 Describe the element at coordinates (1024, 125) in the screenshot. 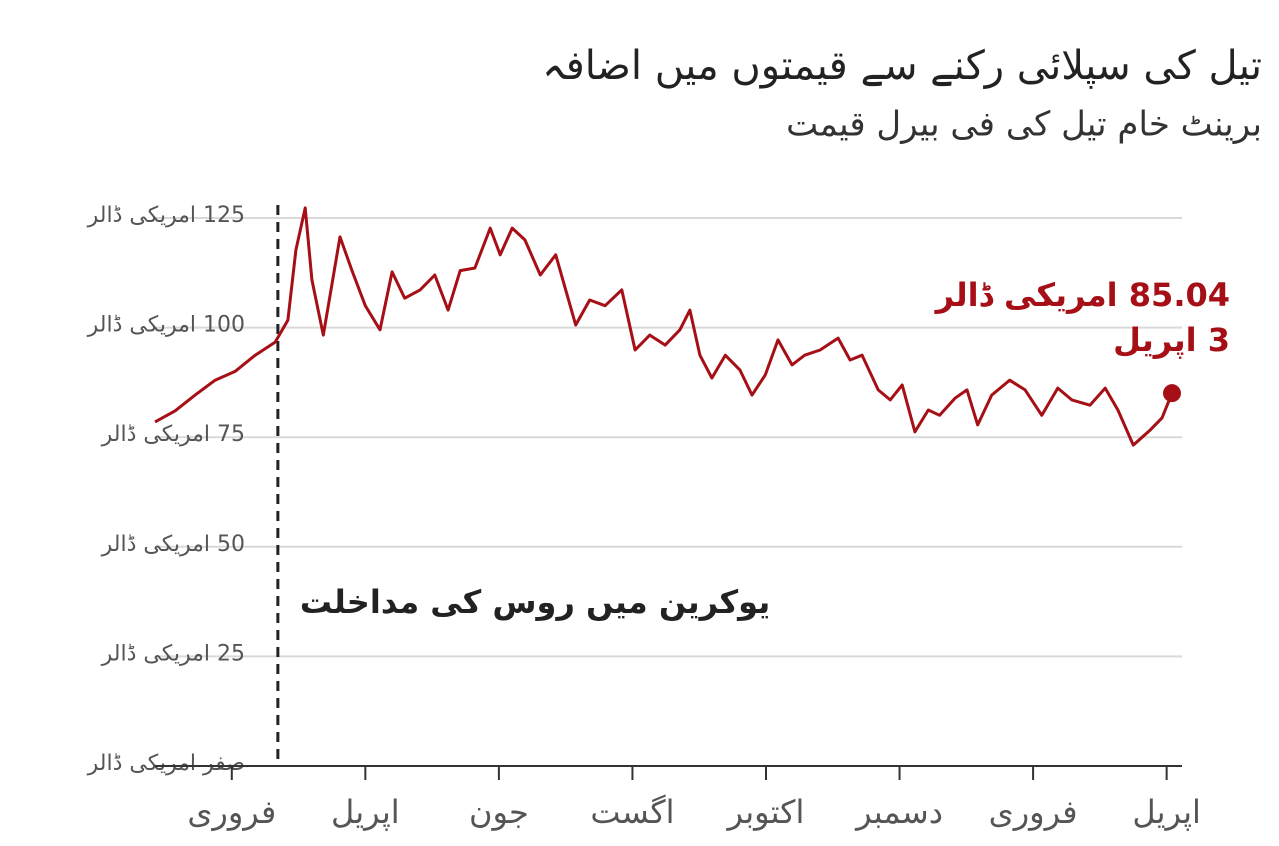

I see `chart-subtitle: برینٹ خام تیل کی فی بیرل قیمت` at that location.